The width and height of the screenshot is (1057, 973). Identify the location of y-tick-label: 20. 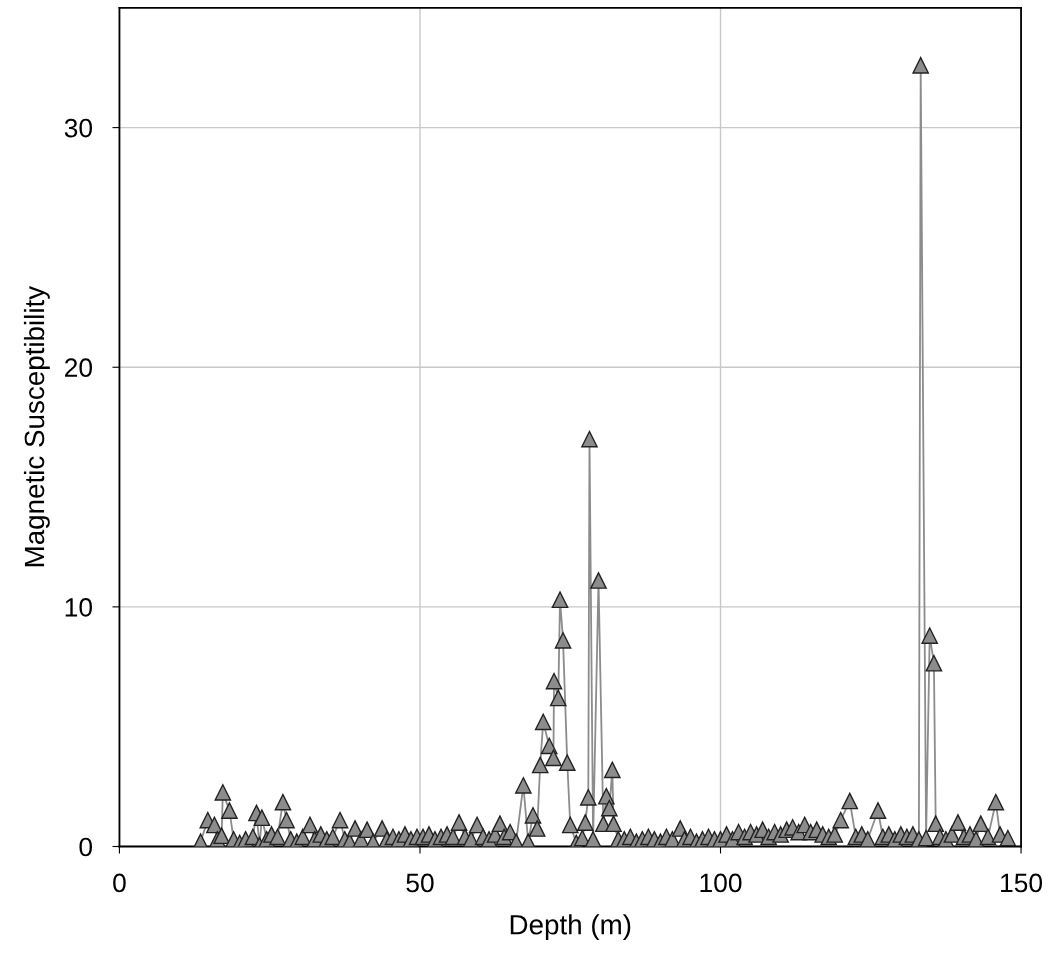
(79, 368).